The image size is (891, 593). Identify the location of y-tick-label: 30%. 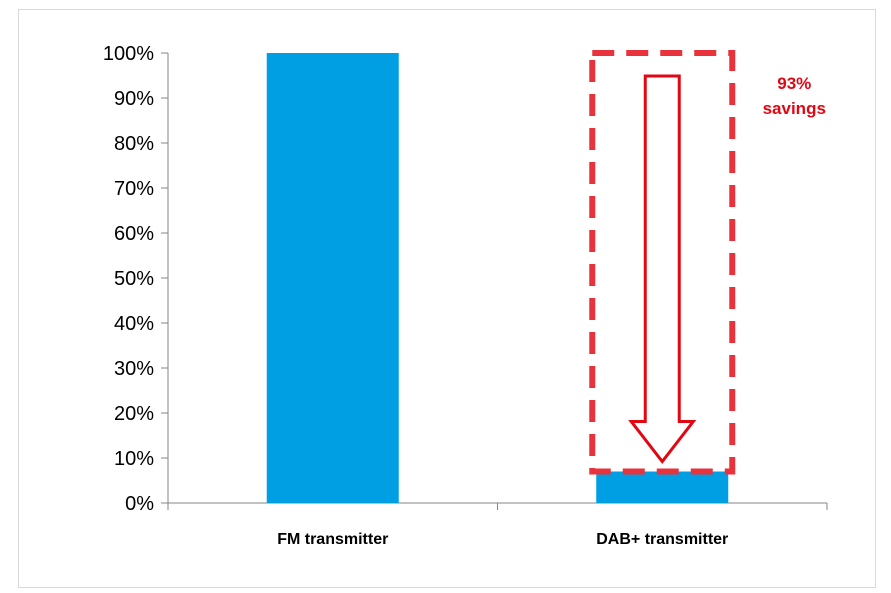
(134, 369).